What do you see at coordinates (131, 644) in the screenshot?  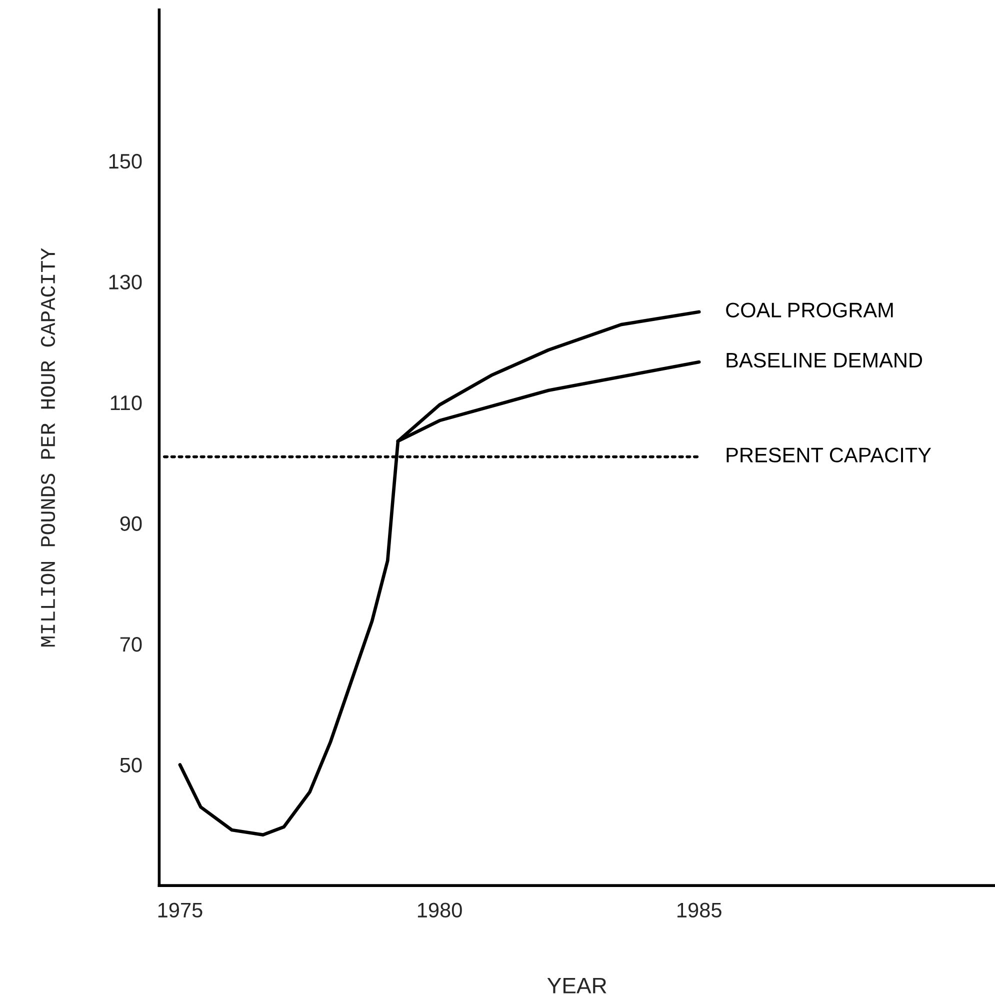 I see `y-tick-label: 70` at bounding box center [131, 644].